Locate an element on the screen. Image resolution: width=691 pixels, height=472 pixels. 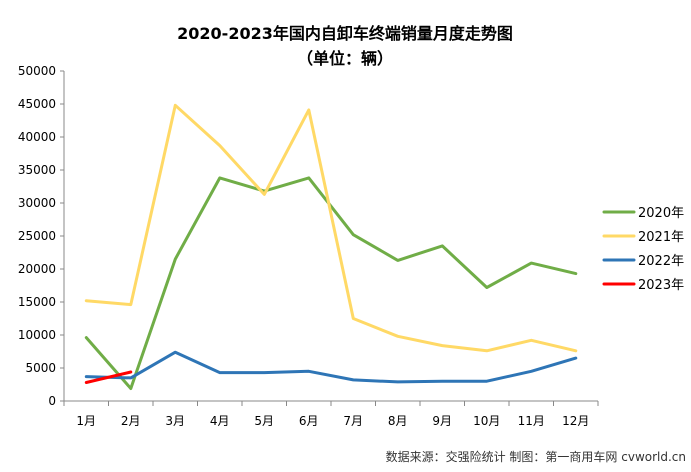
y-tick-label: 30000 is located at coordinates (37, 203).